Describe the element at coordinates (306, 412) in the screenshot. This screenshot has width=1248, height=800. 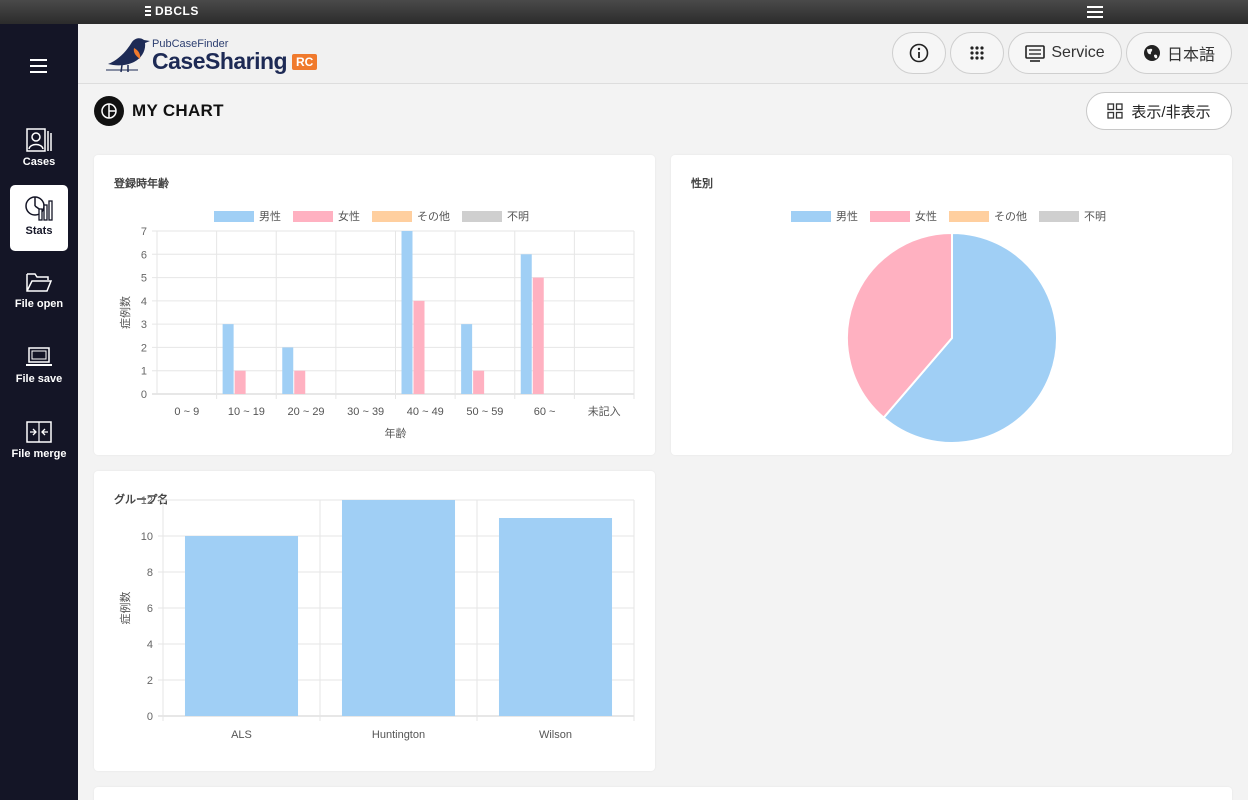
I see `x-tick-label: 20 ~ 29` at that location.